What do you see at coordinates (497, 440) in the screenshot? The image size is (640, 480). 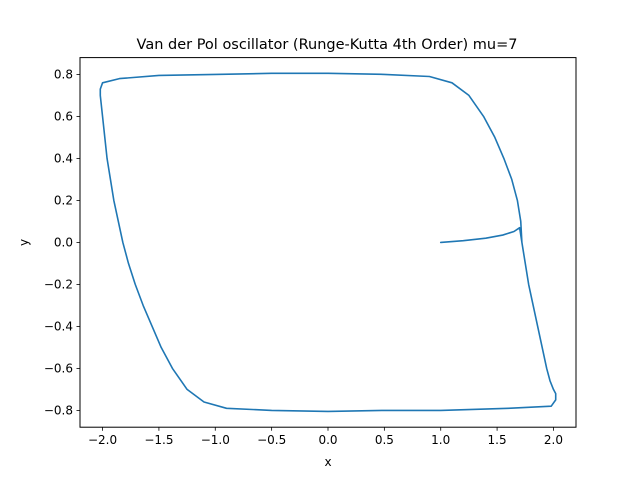 I see `x-tick-label: 1.5` at bounding box center [497, 440].